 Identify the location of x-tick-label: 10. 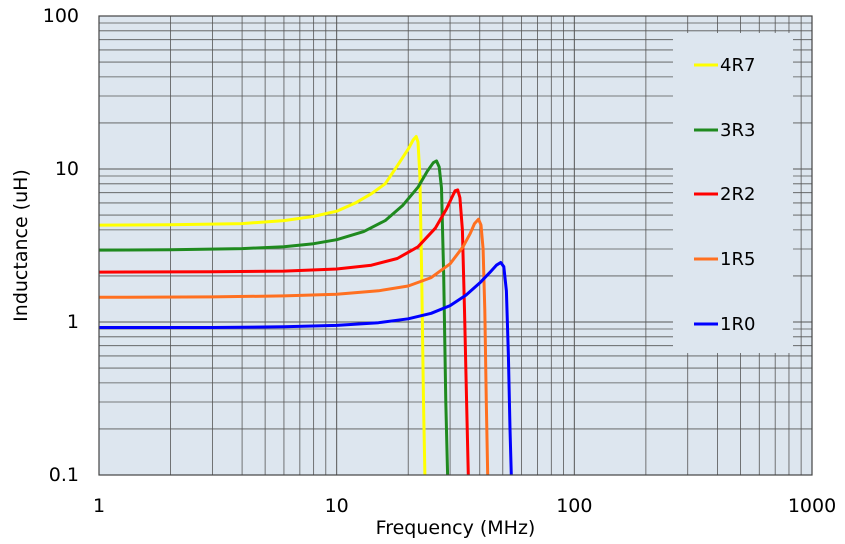
(337, 506).